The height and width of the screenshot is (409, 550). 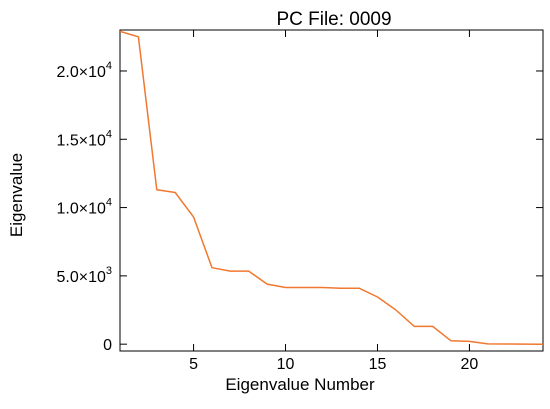 I want to click on x-tick-label: 15, so click(x=378, y=364).